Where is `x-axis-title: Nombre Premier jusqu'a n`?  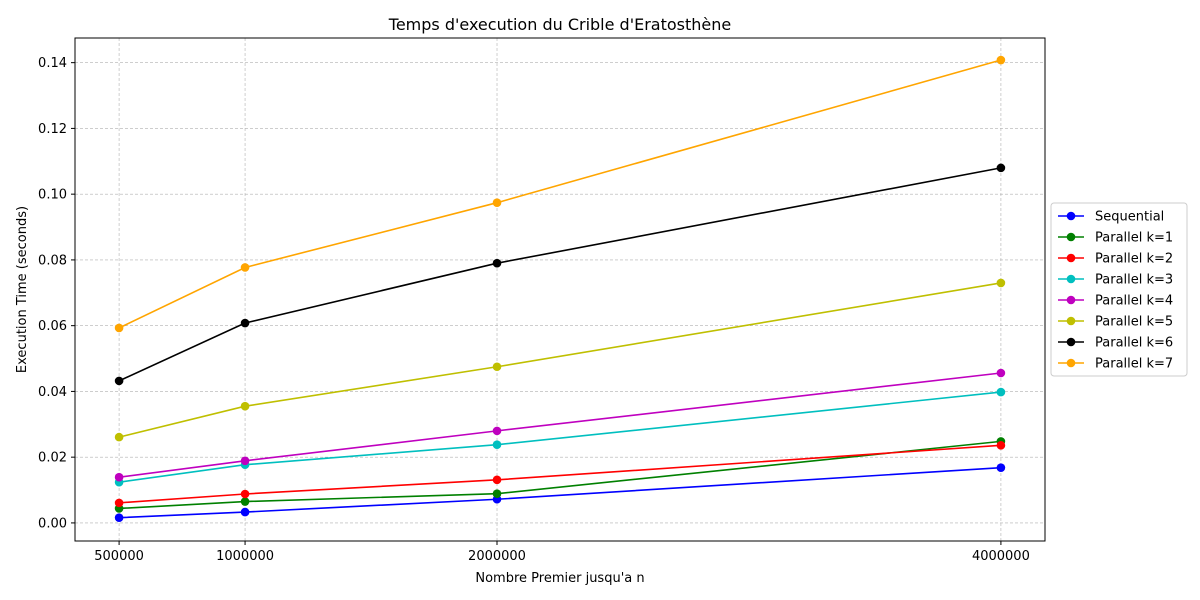
x-axis-title: Nombre Premier jusqu'a n is located at coordinates (559, 578).